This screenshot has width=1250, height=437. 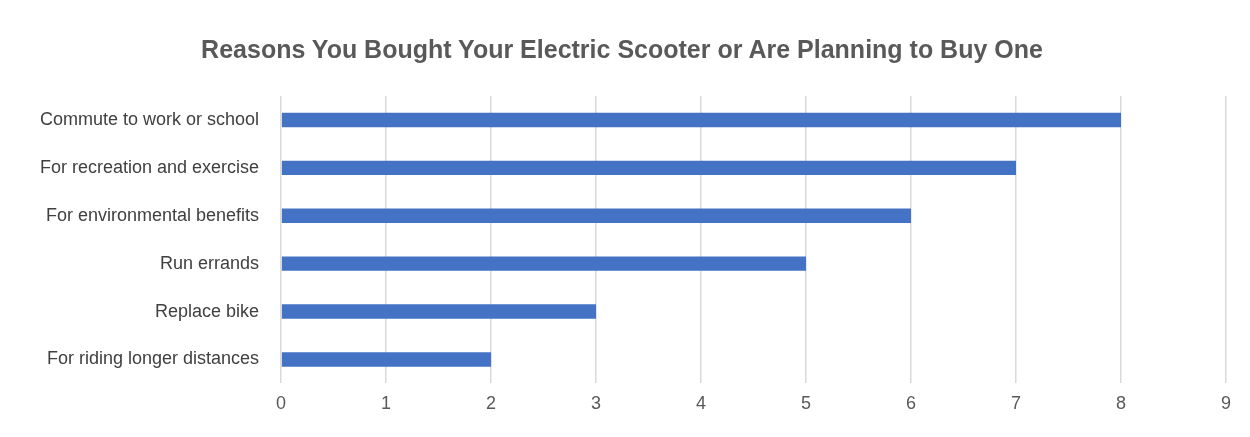 I want to click on x-tick-label: 6, so click(x=911, y=403).